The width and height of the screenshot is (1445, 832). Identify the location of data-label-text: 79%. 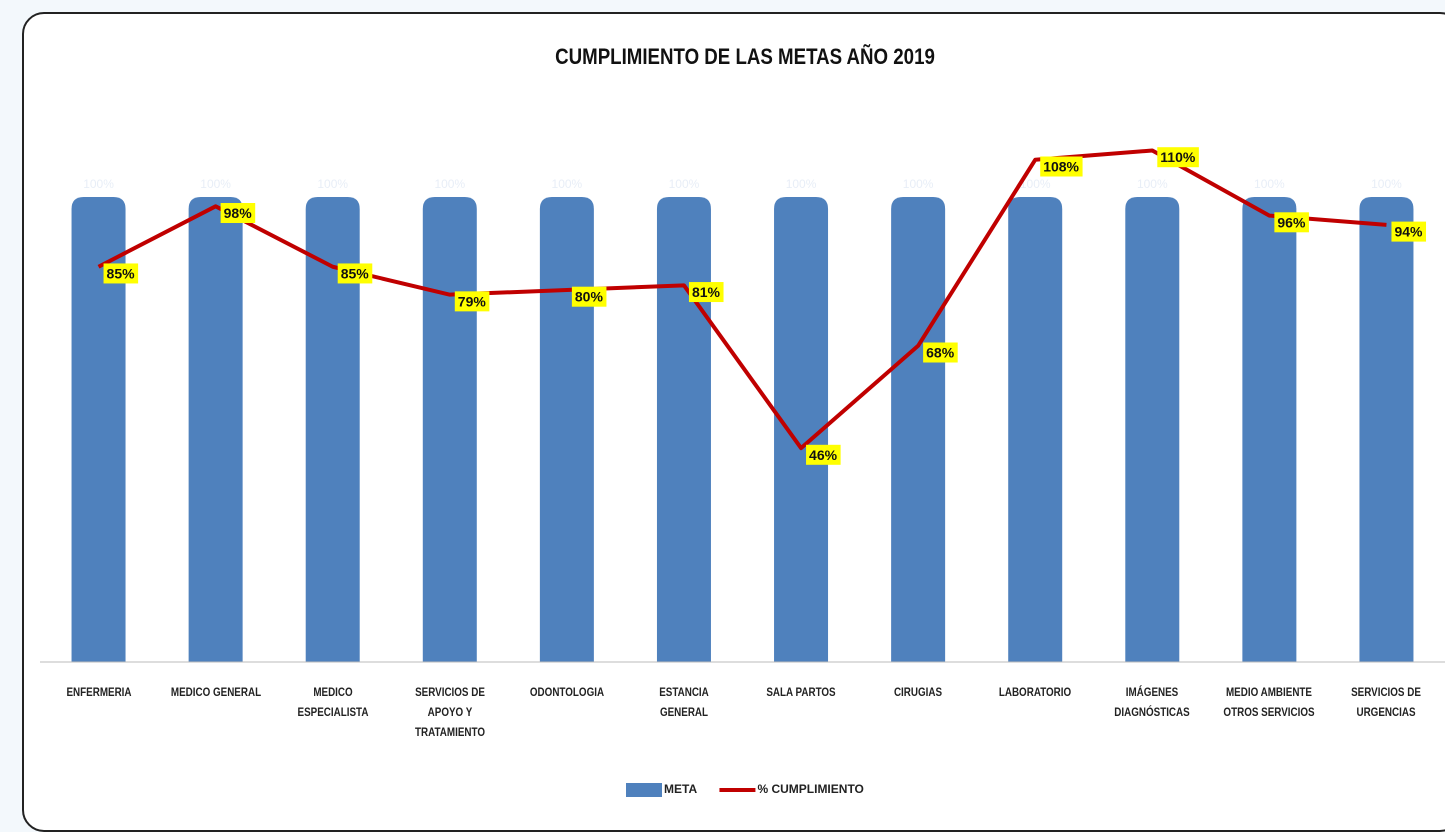
(472, 301).